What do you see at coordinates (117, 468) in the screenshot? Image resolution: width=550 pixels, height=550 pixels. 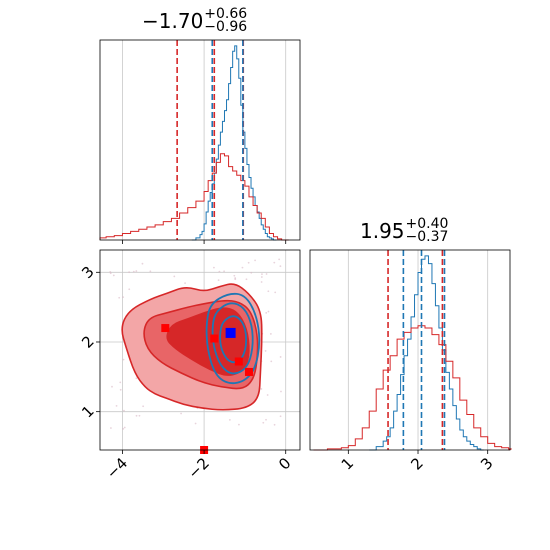 I see `joint-x-tick-label: −4` at bounding box center [117, 468].